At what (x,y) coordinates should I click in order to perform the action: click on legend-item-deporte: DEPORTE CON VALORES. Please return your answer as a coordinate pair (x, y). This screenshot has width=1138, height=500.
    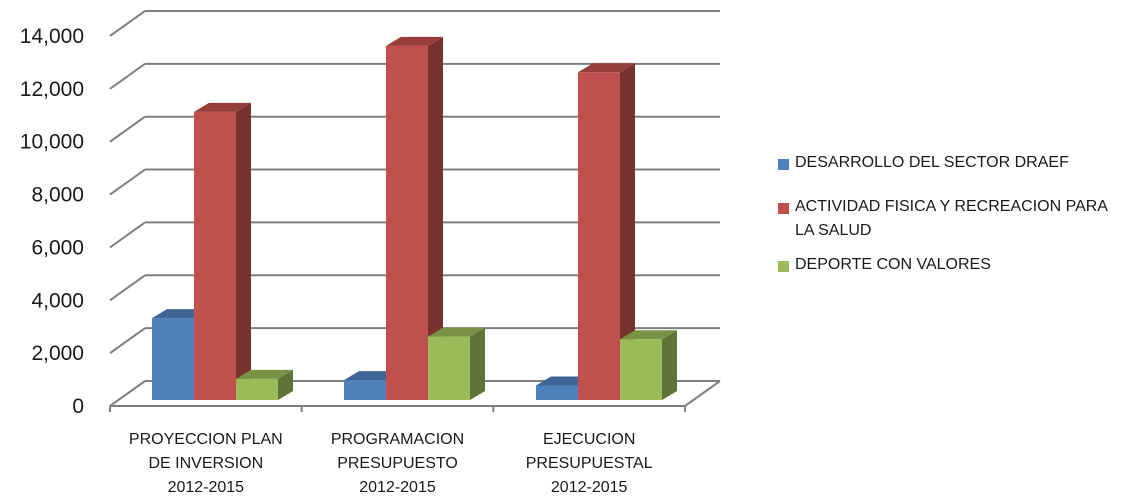
    Looking at the image, I should click on (953, 266).